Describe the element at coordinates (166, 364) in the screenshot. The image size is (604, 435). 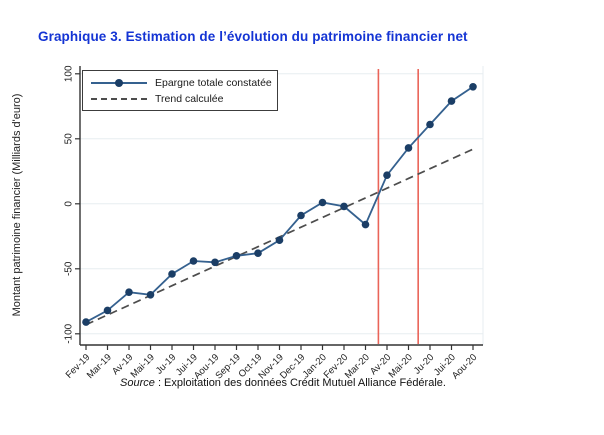
I see `x-tick-label: Ju-19` at that location.